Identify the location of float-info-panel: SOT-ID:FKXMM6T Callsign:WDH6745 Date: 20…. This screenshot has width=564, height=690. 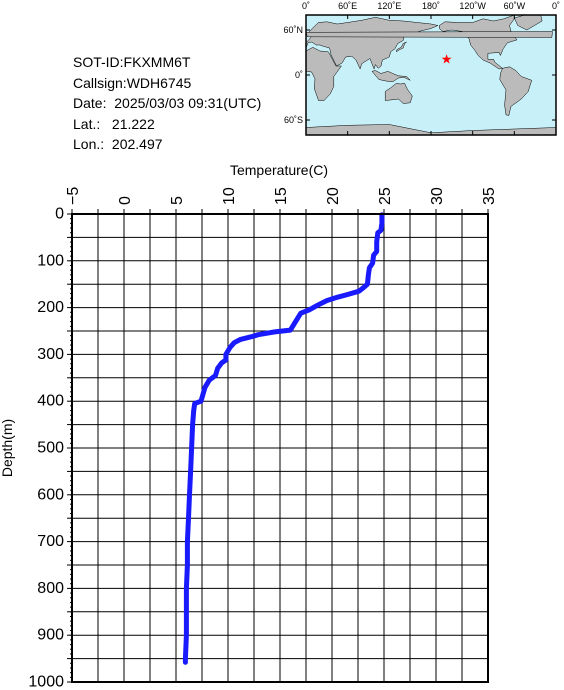
(167, 103).